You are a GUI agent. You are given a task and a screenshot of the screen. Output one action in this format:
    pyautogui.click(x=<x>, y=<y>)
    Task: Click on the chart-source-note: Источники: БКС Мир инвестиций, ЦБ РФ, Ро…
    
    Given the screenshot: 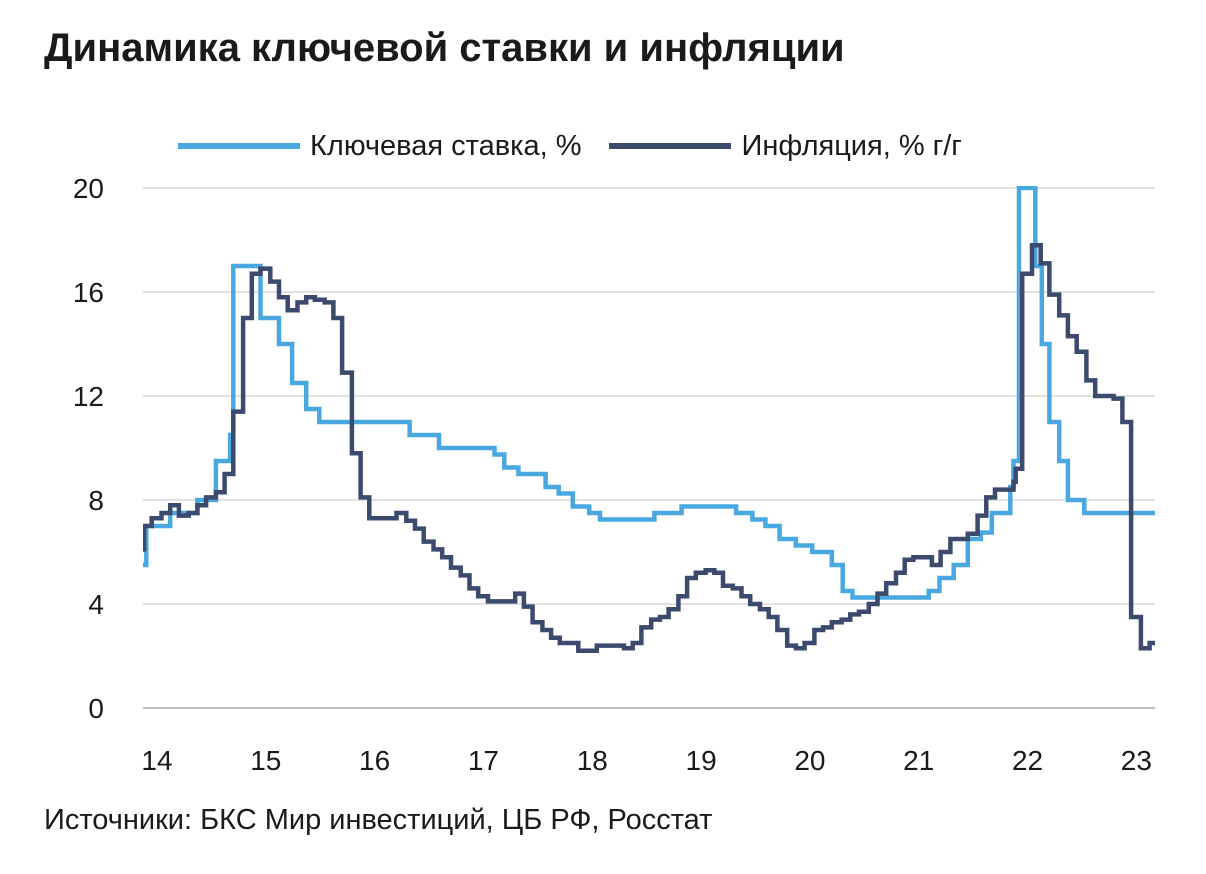 What is the action you would take?
    pyautogui.click(x=378, y=820)
    